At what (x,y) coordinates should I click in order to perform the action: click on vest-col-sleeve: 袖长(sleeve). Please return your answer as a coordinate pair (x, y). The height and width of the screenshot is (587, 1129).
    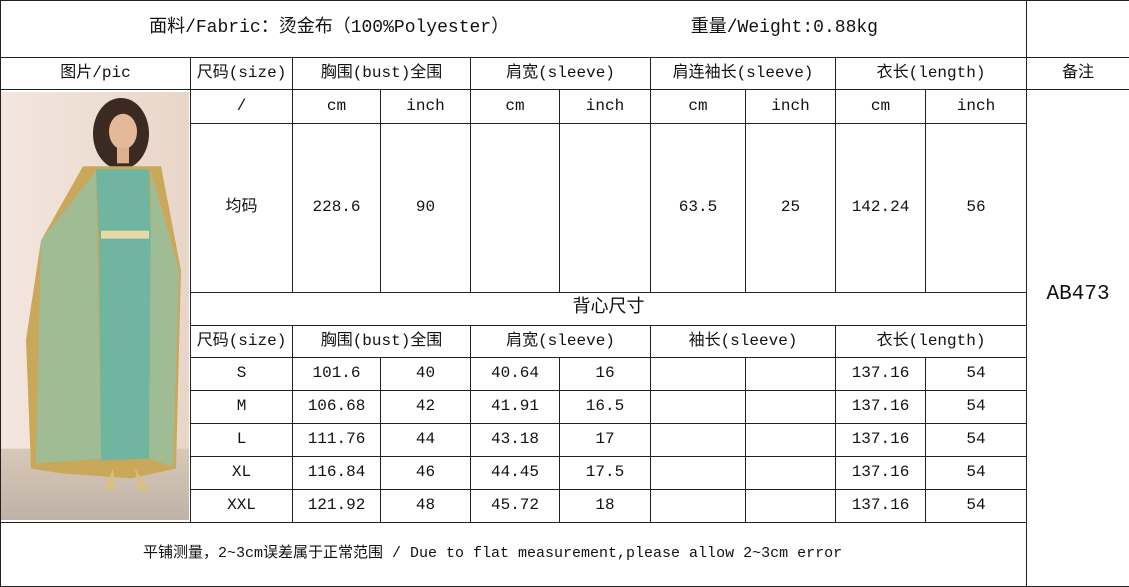
    Looking at the image, I should click on (743, 341).